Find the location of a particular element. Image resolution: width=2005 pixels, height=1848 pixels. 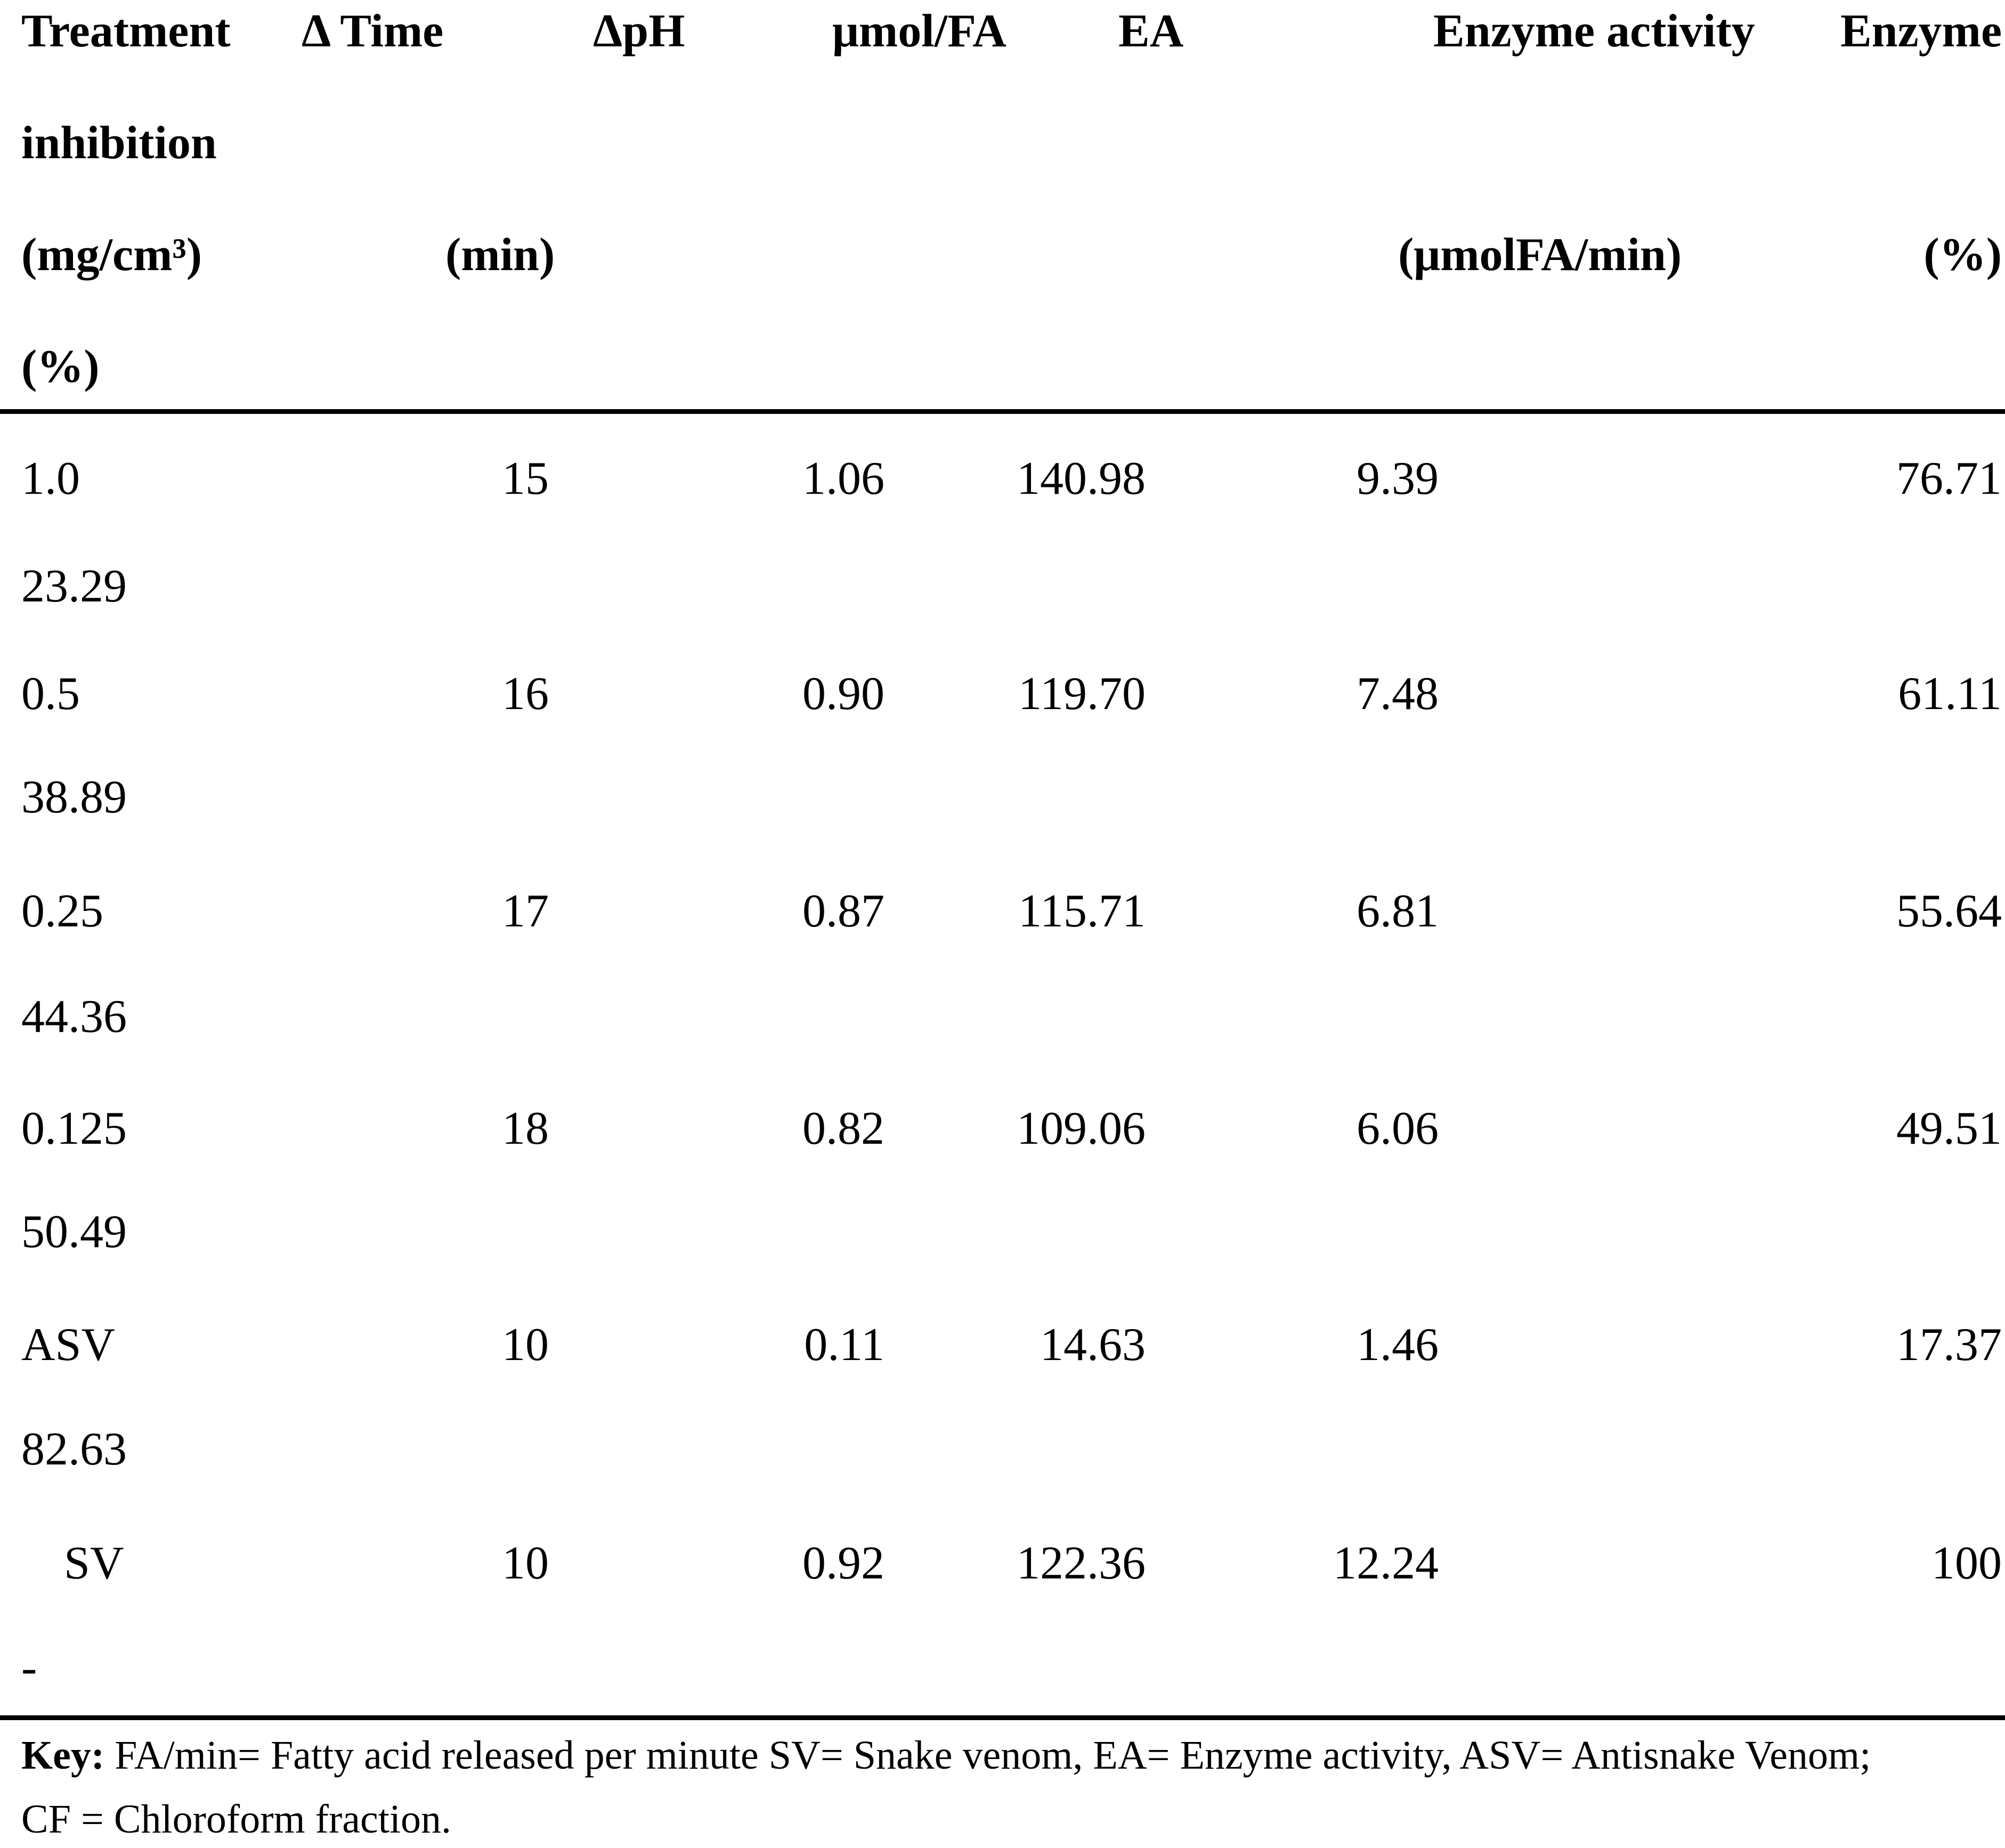

table-row-wrap: 23.29 is located at coordinates (1002, 590).